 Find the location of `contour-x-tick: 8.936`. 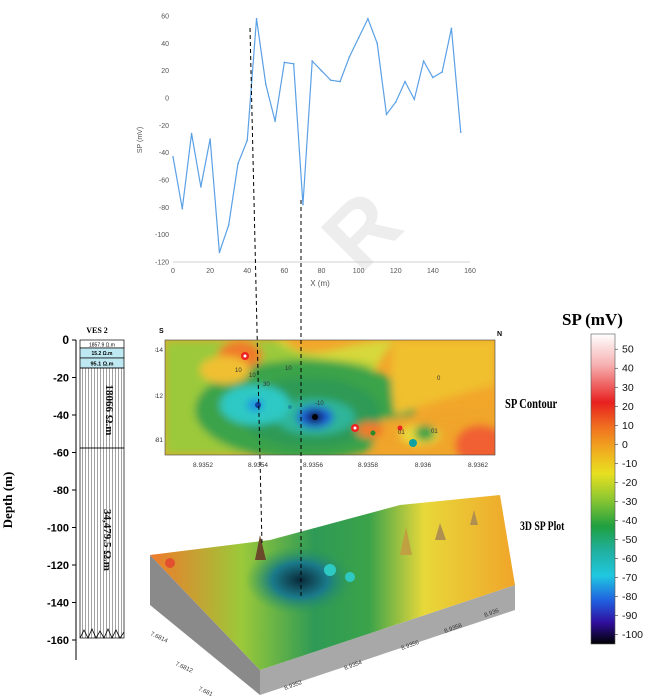

contour-x-tick: 8.936 is located at coordinates (423, 465).